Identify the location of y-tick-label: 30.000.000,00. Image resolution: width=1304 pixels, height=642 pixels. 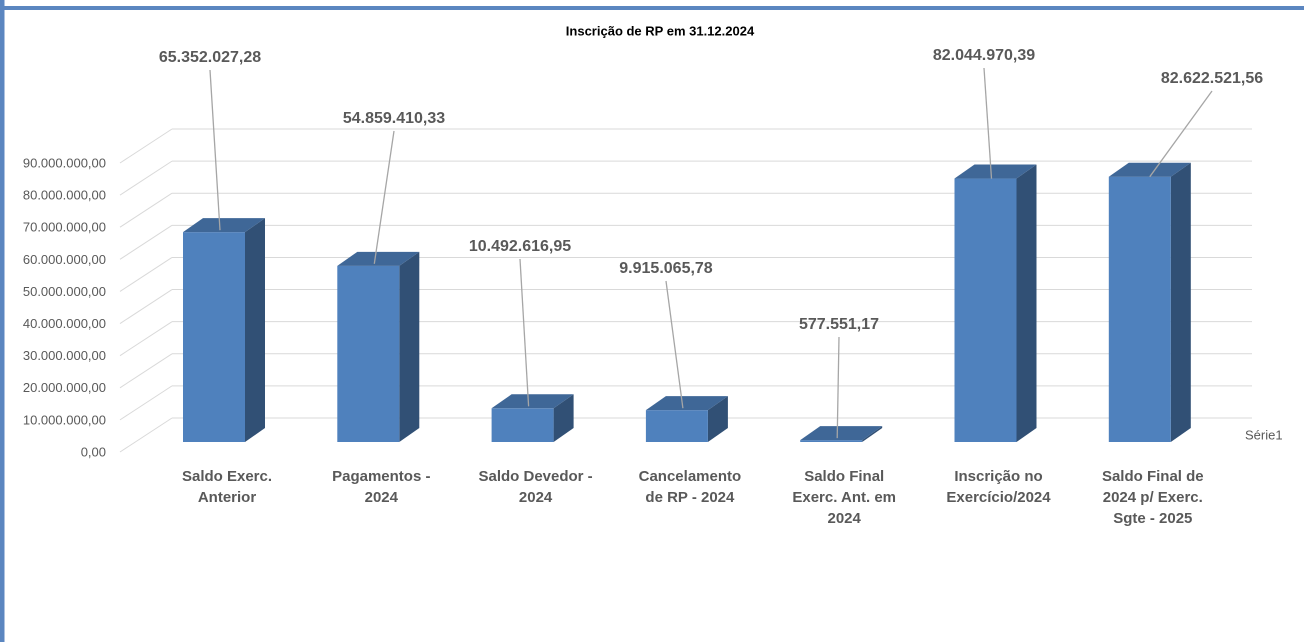
(64, 355).